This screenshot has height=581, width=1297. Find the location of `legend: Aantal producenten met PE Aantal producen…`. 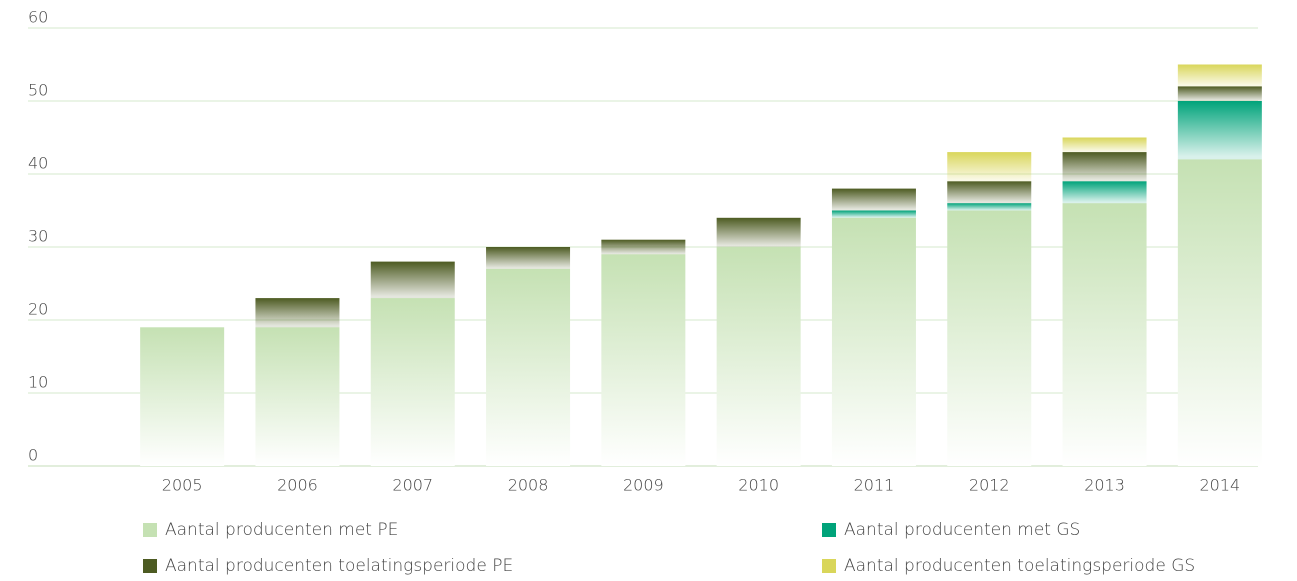

legend: Aantal producenten met PE Aantal producen… is located at coordinates (669, 548).